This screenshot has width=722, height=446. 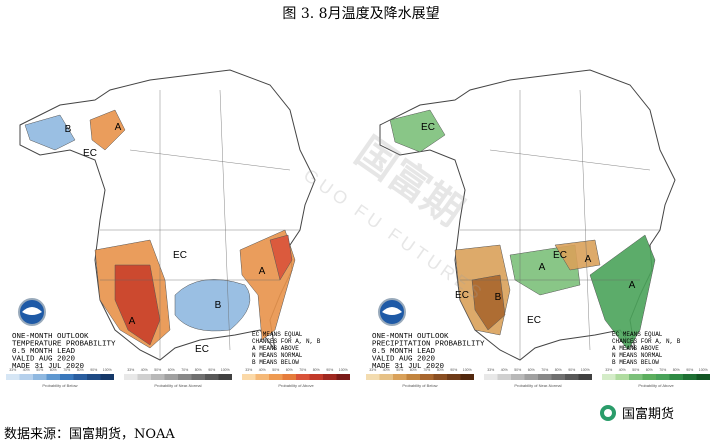 I want to click on region-label: A, so click(x=632, y=285).